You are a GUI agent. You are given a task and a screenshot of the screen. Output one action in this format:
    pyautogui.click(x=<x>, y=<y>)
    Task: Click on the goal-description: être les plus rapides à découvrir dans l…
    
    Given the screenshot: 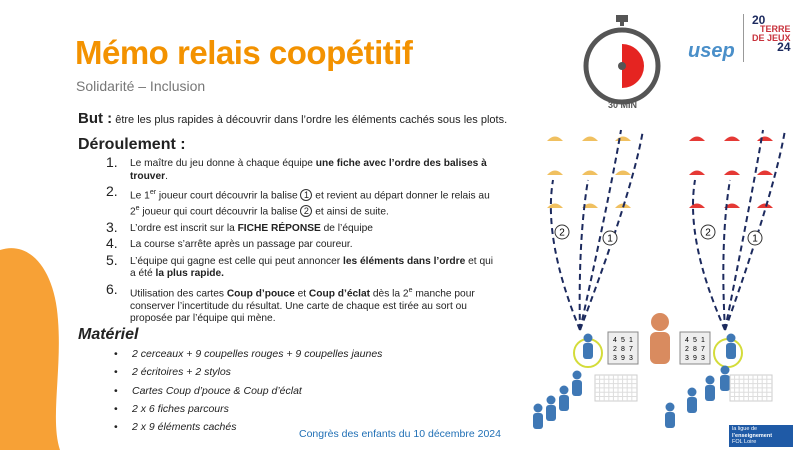 What is the action you would take?
    pyautogui.click(x=310, y=120)
    